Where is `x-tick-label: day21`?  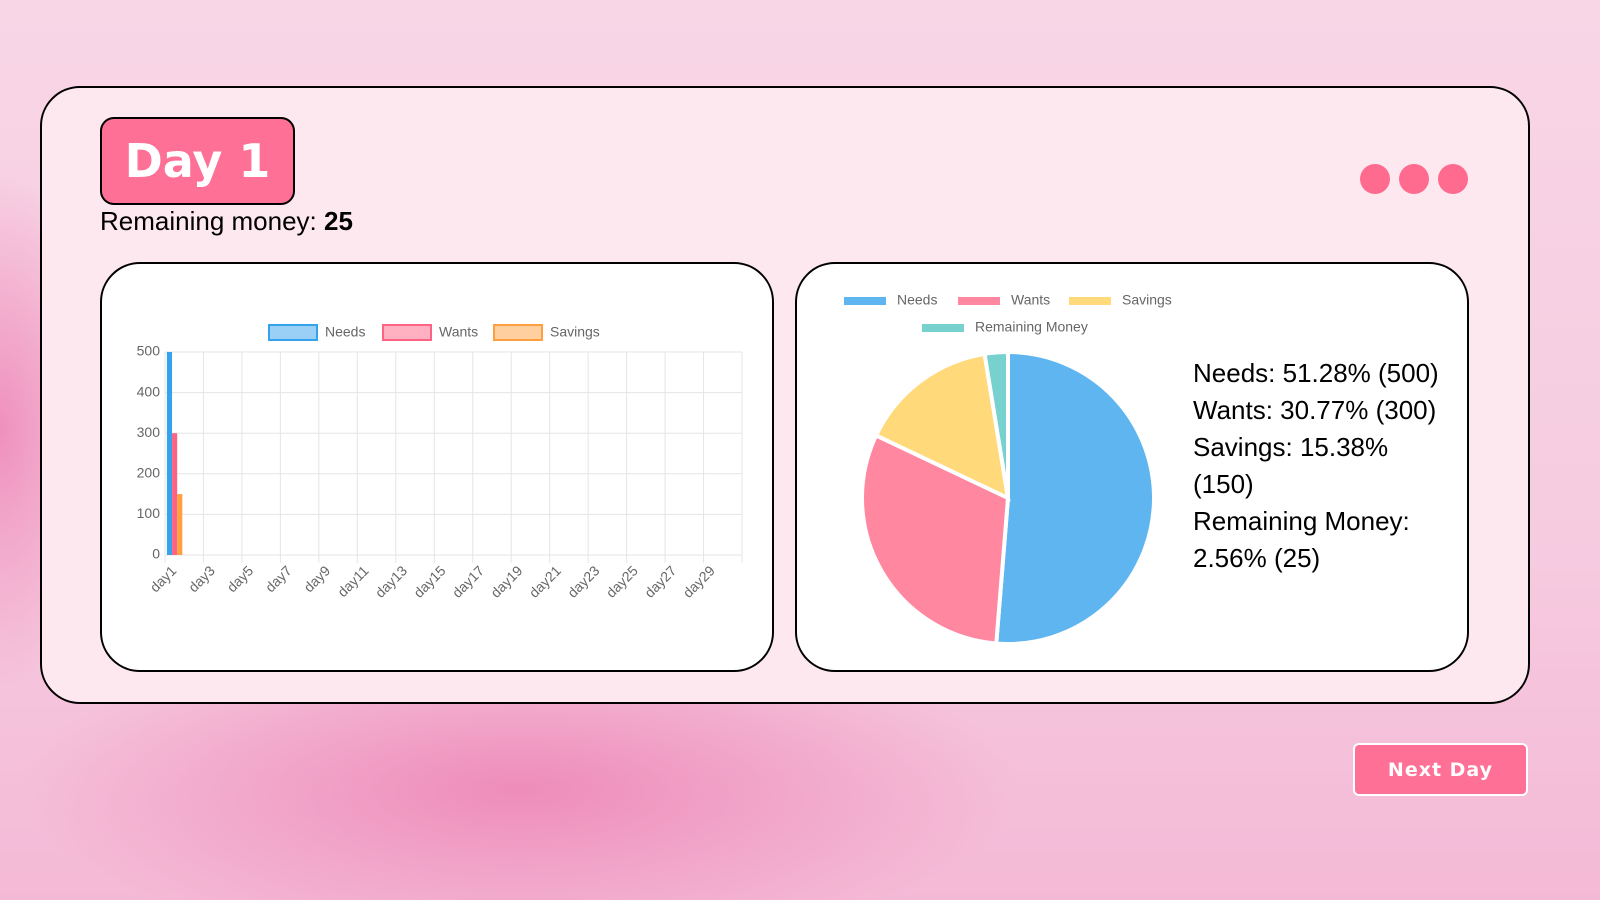
x-tick-label: day21 is located at coordinates (545, 581).